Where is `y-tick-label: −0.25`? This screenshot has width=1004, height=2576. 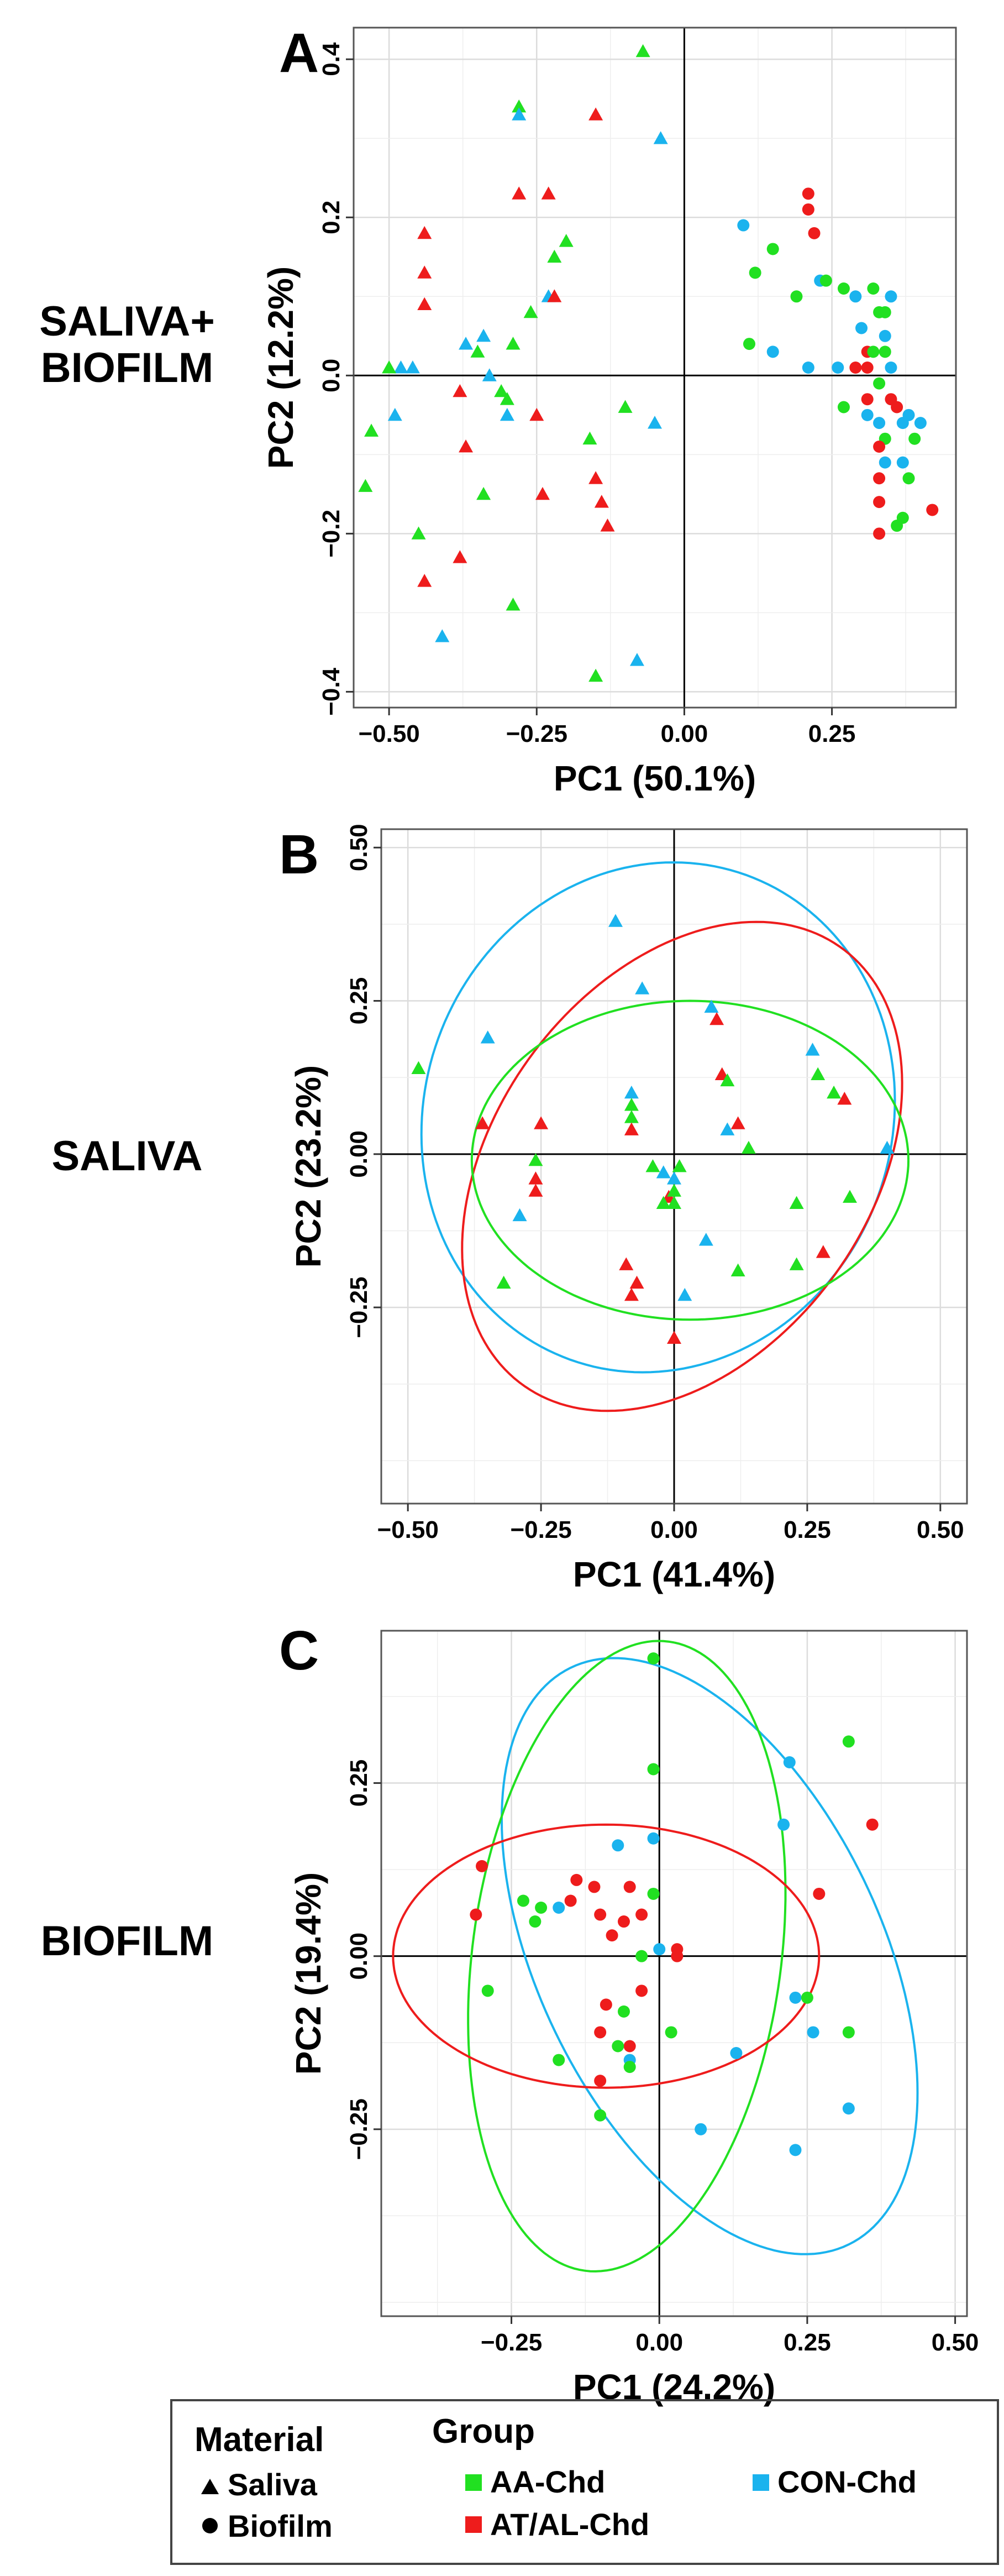
y-tick-label: −0.25 is located at coordinates (358, 2129).